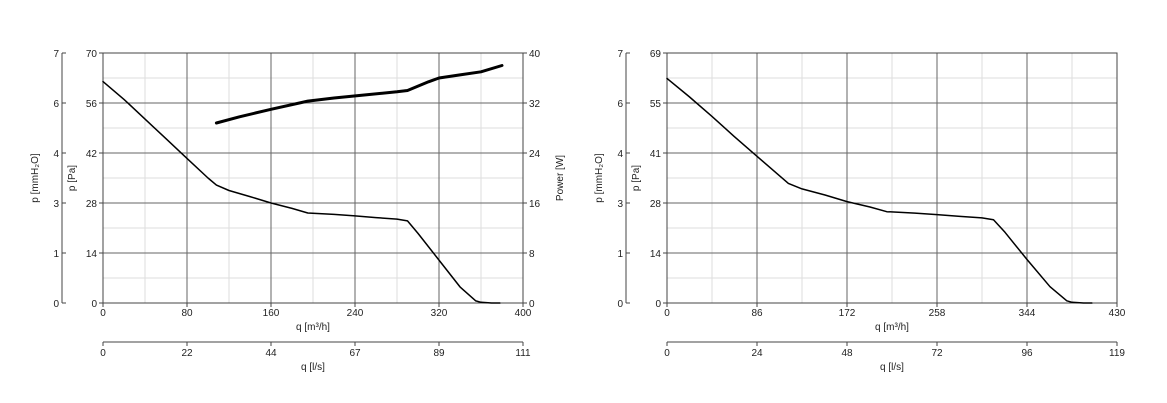 The width and height of the screenshot is (1167, 403). I want to click on chart1-y2-tick-label: 8, so click(532, 254).